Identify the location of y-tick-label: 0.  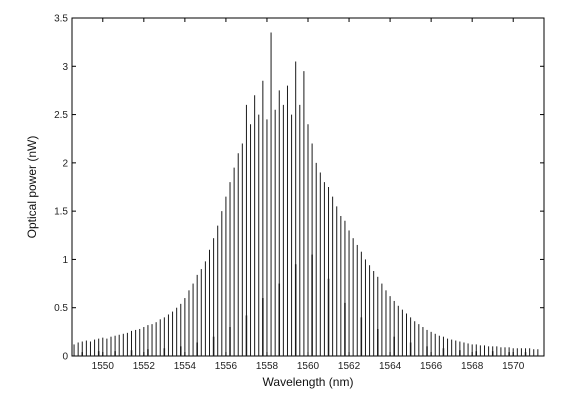
(65, 357).